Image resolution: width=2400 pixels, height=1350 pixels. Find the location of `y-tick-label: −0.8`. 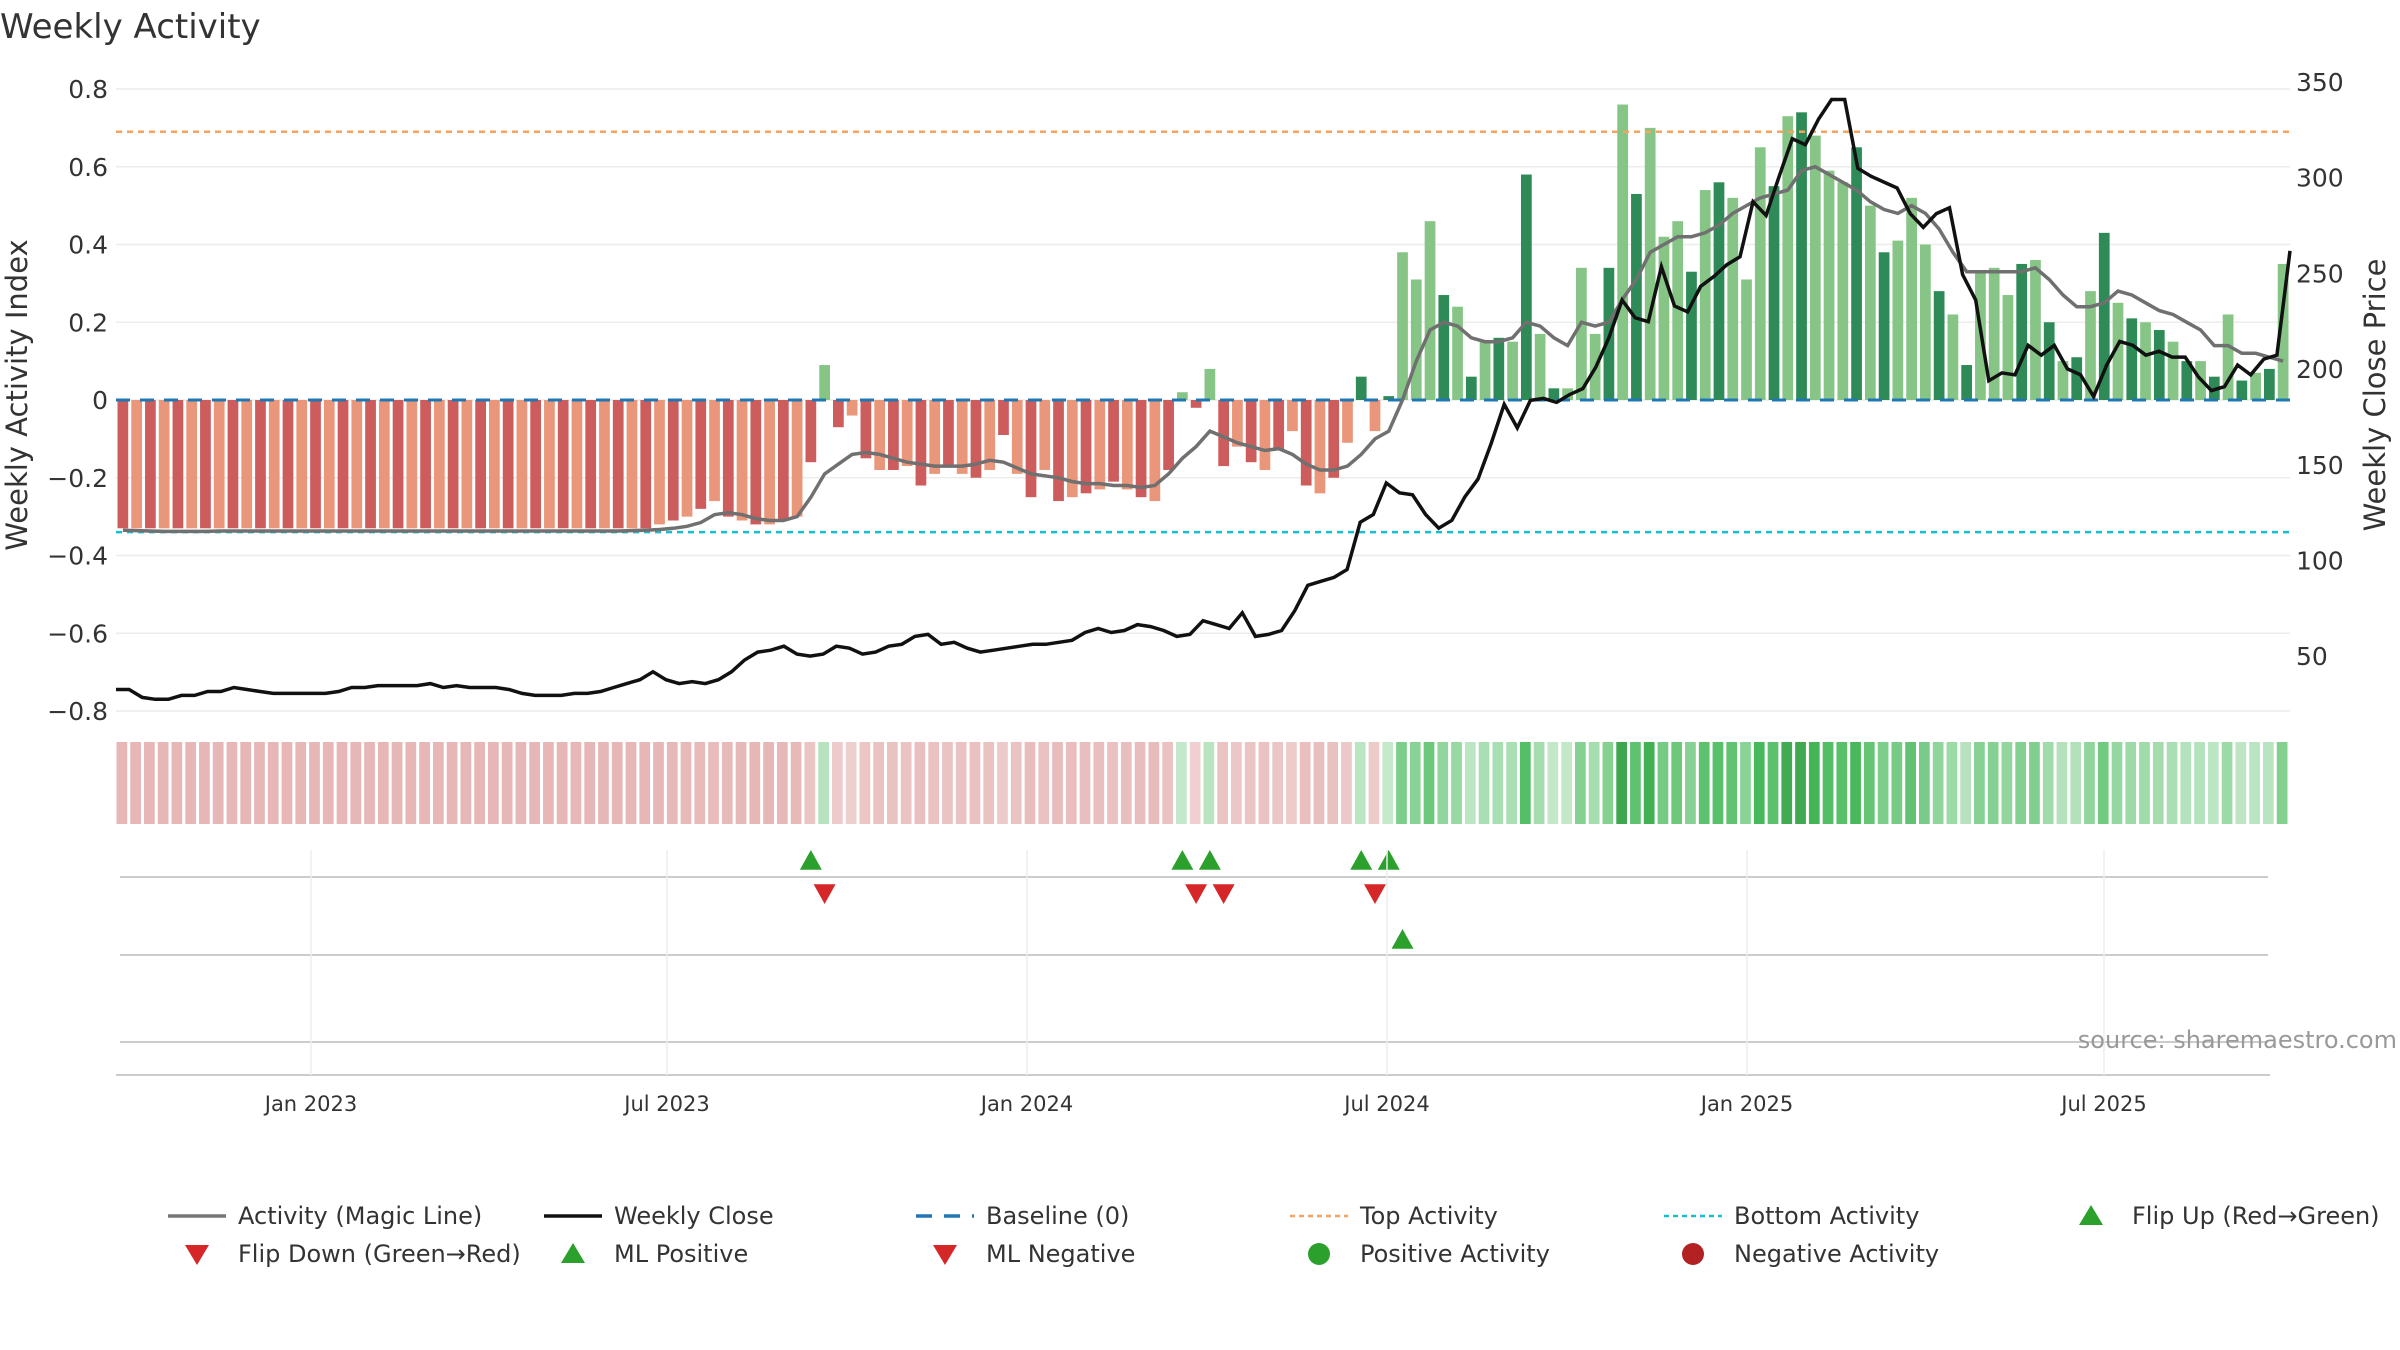

y-tick-label: −0.8 is located at coordinates (77, 711).